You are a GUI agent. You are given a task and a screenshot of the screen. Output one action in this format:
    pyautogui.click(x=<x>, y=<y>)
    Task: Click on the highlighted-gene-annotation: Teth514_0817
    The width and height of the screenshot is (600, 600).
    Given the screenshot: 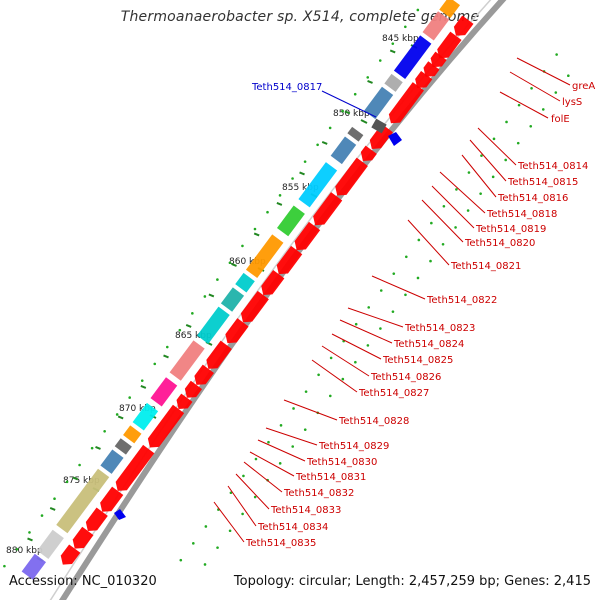 What is the action you would take?
    pyautogui.click(x=314, y=100)
    